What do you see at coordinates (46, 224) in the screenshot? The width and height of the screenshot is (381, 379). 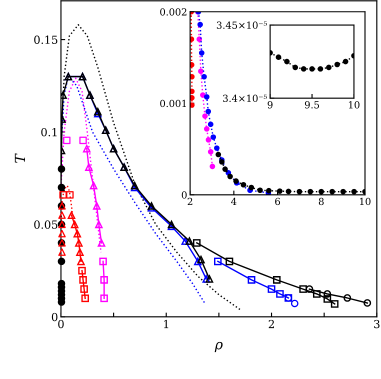 I see `y-tick-label: 0.05` at bounding box center [46, 224].